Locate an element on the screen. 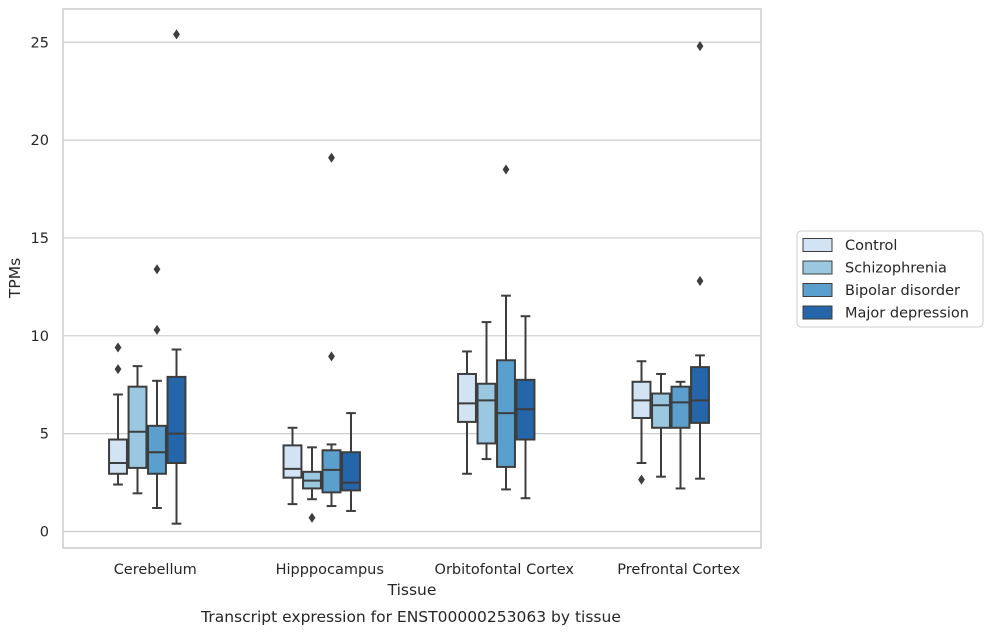  y-tick-label: 15 is located at coordinates (40, 239).